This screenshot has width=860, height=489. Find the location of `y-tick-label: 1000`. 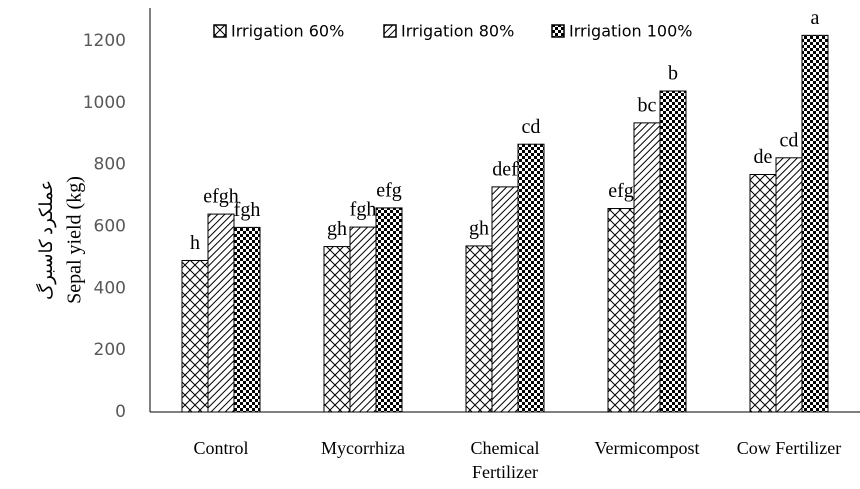

y-tick-label: 1000 is located at coordinates (104, 103).